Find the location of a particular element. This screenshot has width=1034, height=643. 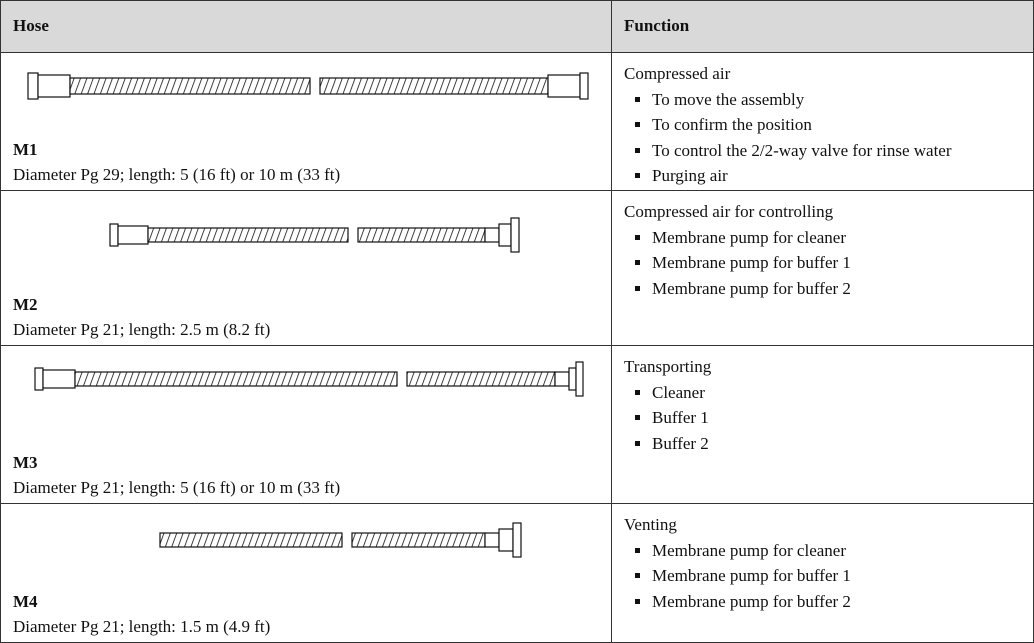

header-cell: Hose is located at coordinates (306, 26).